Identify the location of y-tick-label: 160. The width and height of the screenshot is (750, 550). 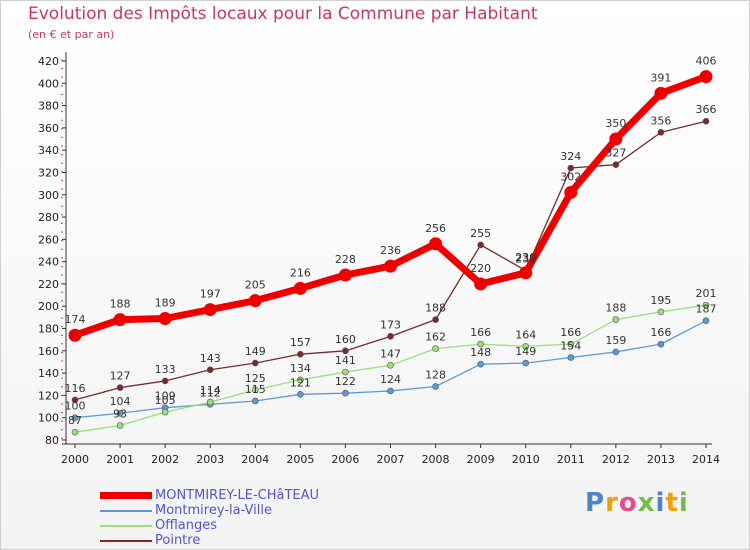
(48, 351).